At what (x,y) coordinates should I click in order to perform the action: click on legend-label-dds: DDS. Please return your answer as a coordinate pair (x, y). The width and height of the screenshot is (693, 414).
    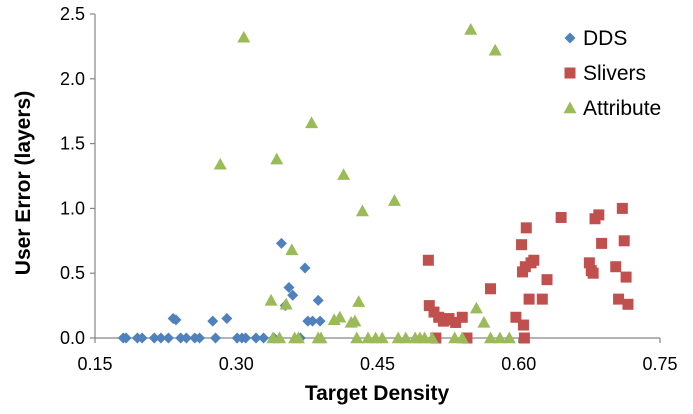
    Looking at the image, I should click on (605, 38).